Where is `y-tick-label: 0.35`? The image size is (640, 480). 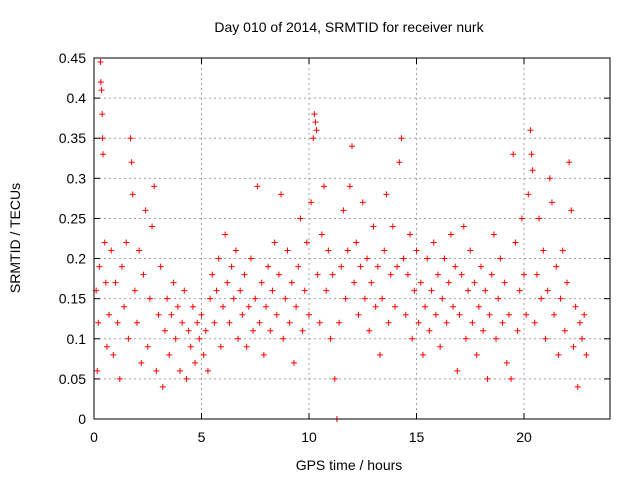
y-tick-label: 0.35 is located at coordinates (72, 138).